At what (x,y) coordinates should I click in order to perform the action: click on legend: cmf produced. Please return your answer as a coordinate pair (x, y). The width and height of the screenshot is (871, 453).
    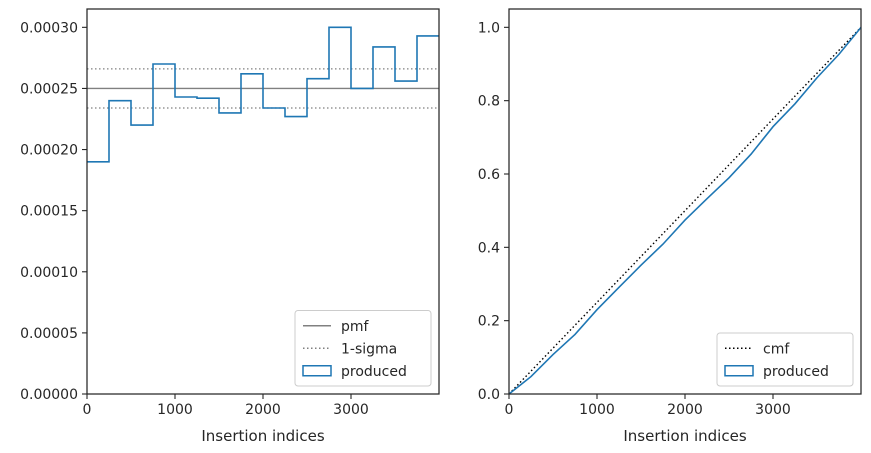
    Looking at the image, I should click on (785, 359).